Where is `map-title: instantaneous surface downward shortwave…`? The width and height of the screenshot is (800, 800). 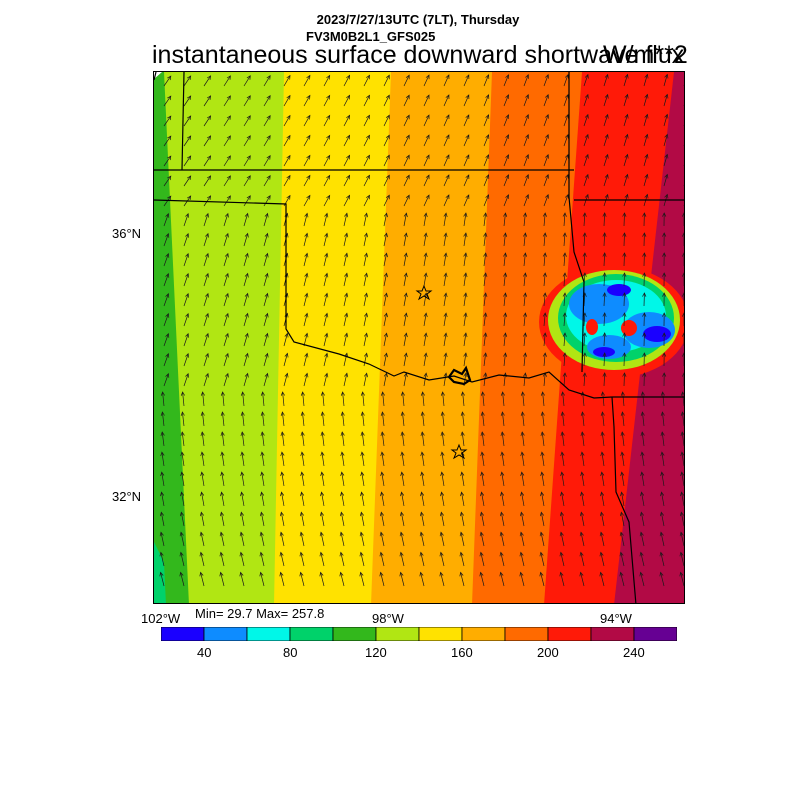
map-title: instantaneous surface downward shortwave… is located at coordinates (418, 55).